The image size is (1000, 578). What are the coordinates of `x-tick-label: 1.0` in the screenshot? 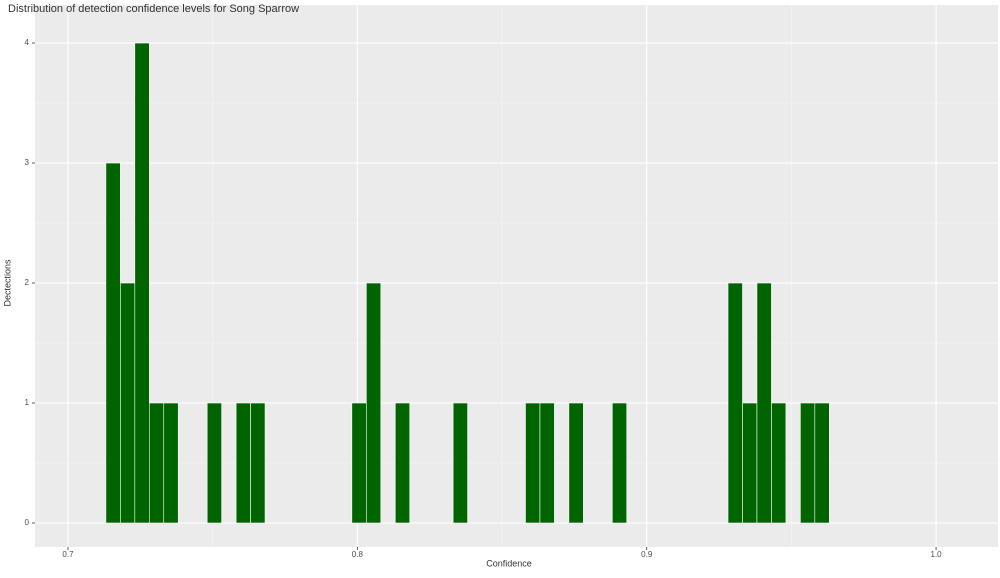 It's located at (937, 554).